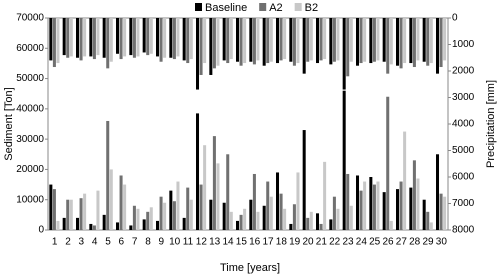  I want to click on x-tick-label: 11, so click(188, 242).